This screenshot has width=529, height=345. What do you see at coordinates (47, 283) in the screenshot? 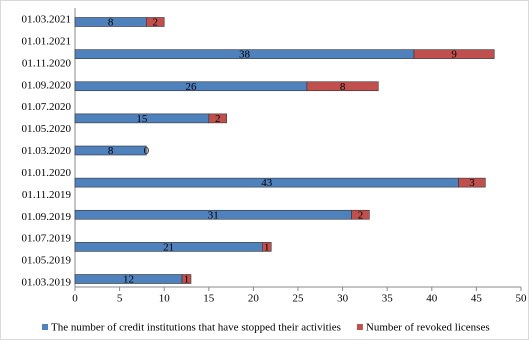
I see `y-tick-label: 01.03.2019` at bounding box center [47, 283].